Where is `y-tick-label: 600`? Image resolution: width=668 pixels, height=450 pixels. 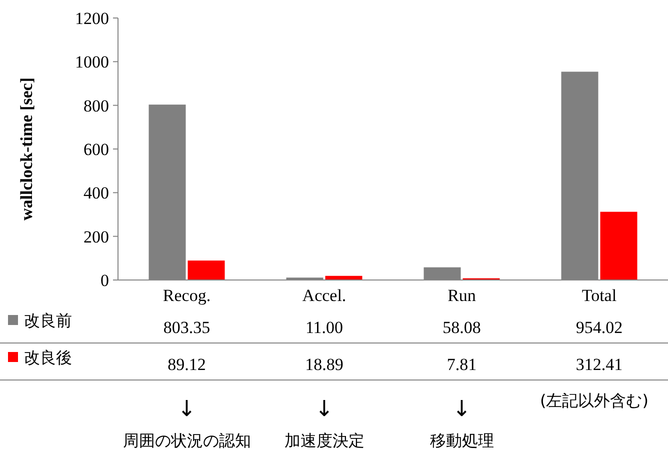 y-tick-label: 600 is located at coordinates (96, 149).